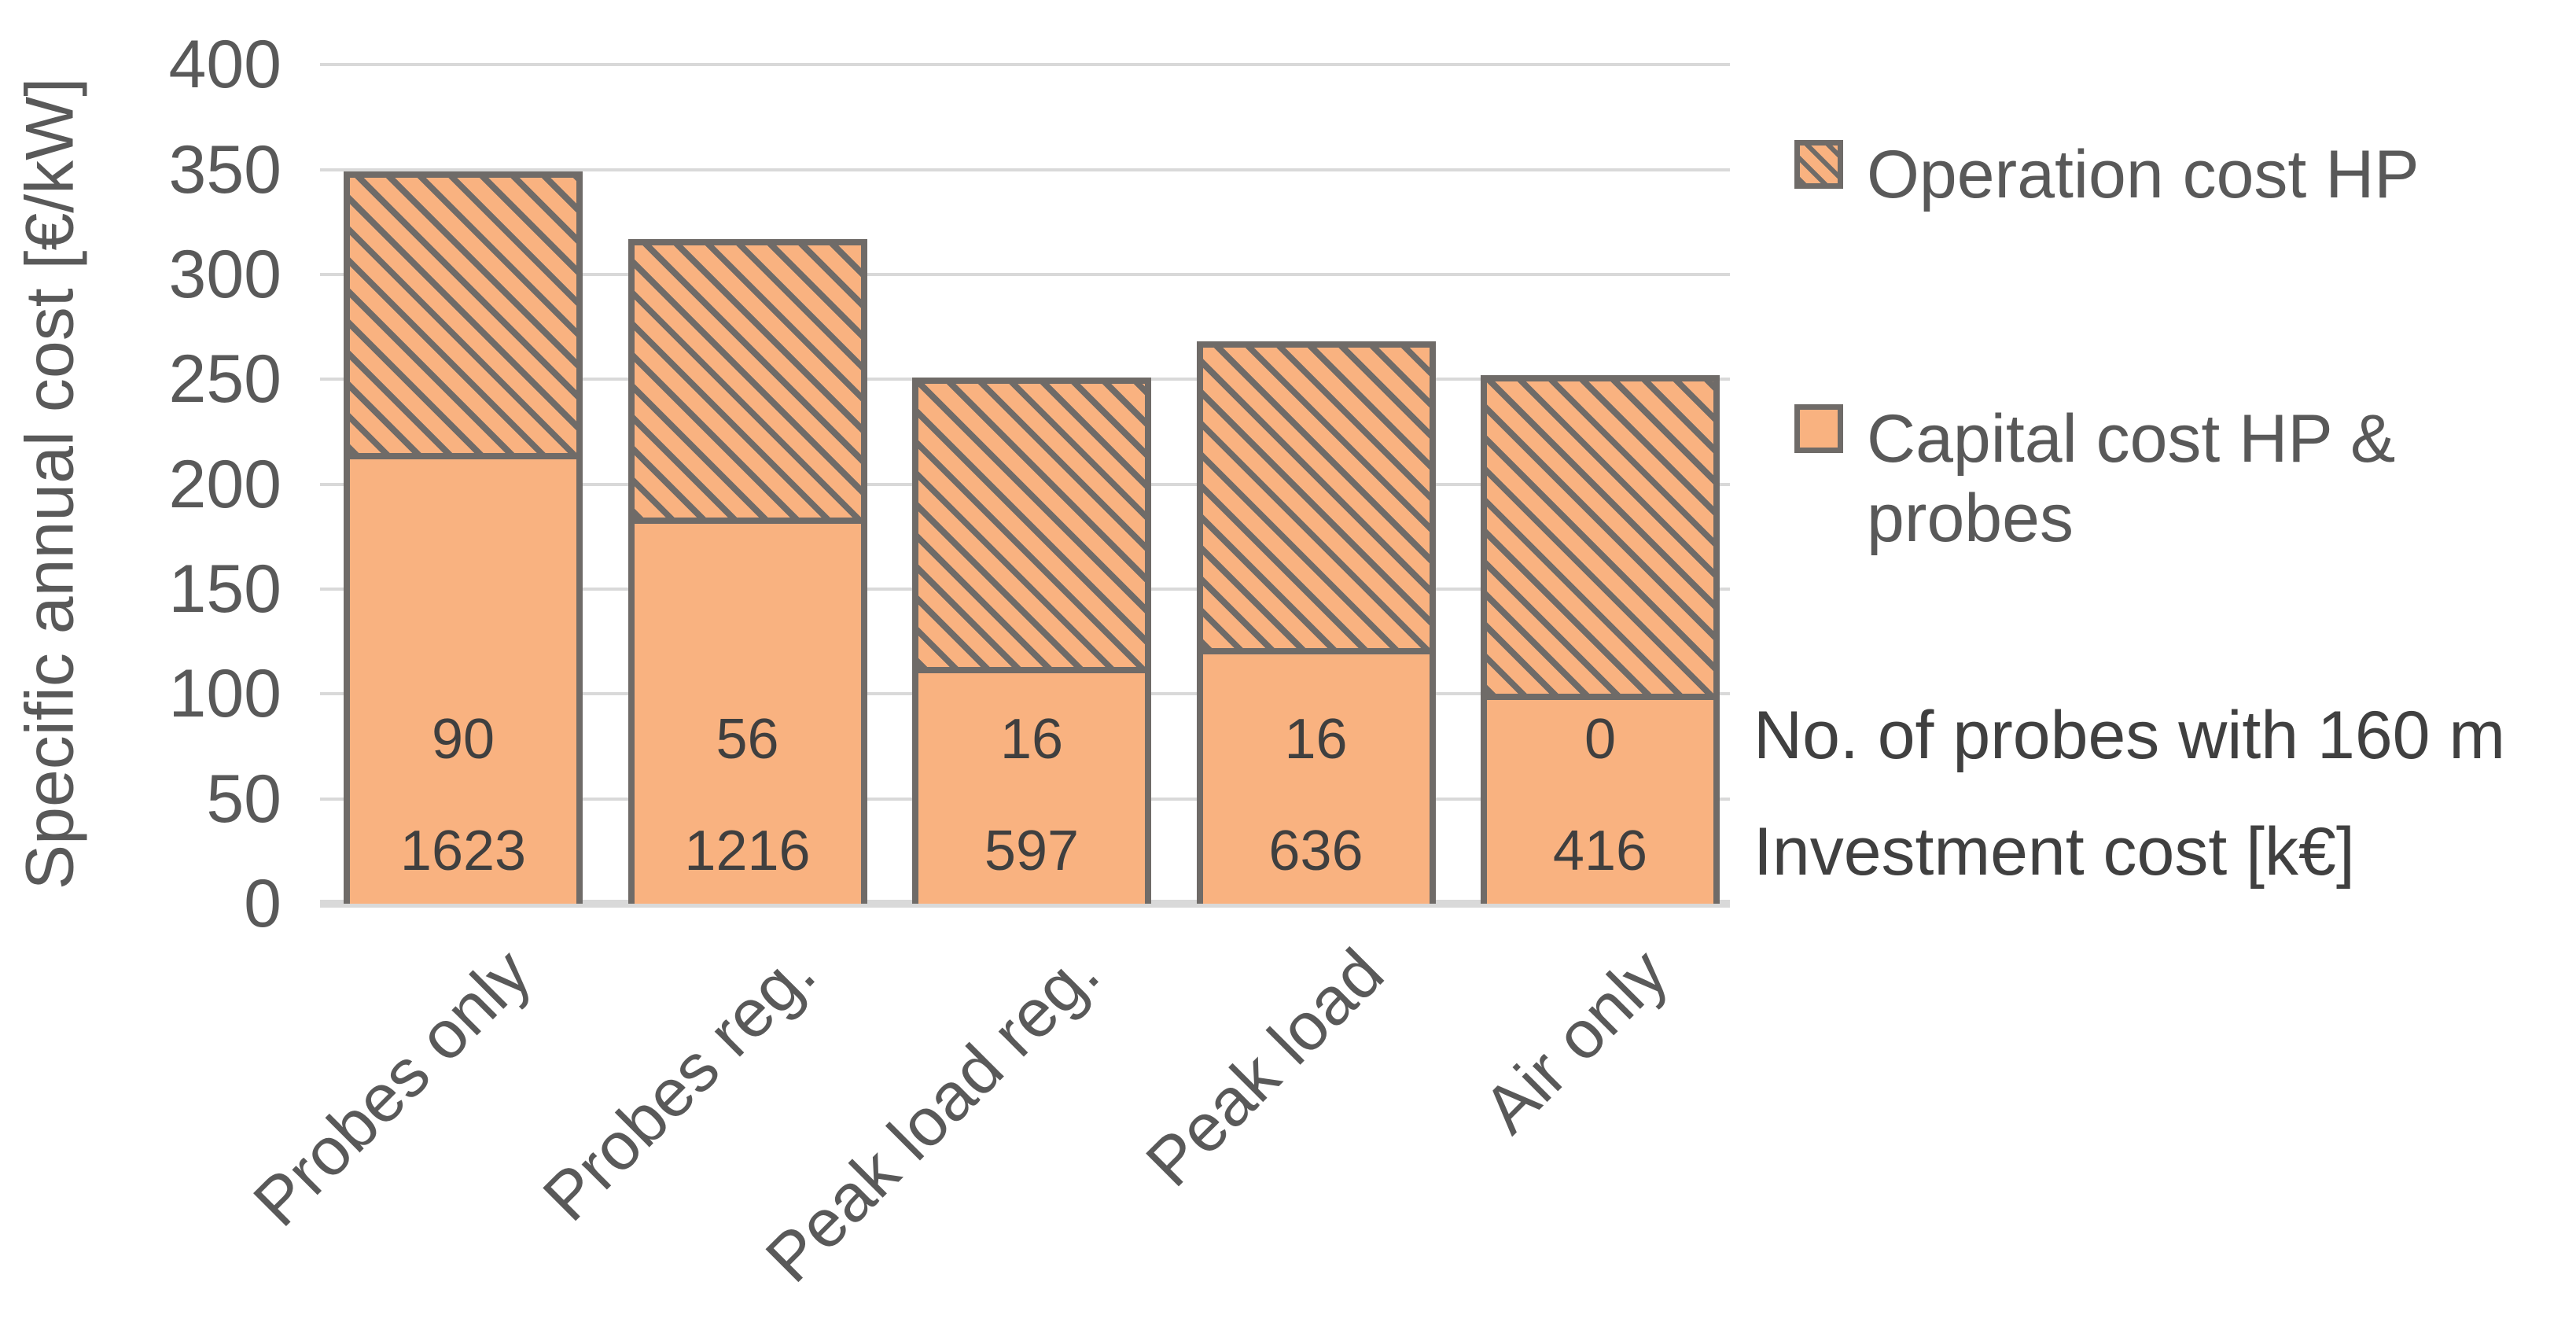 The width and height of the screenshot is (2576, 1341). Describe the element at coordinates (463, 537) in the screenshot. I see `bar-probes-only` at that location.